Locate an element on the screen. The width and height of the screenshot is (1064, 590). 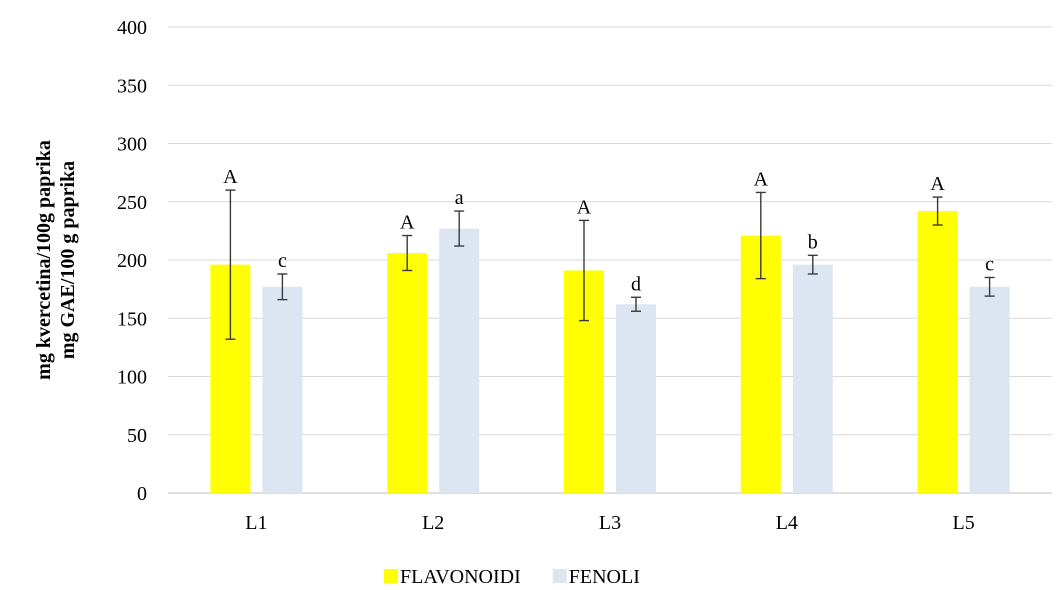
y-tick-label: 250 is located at coordinates (132, 203).